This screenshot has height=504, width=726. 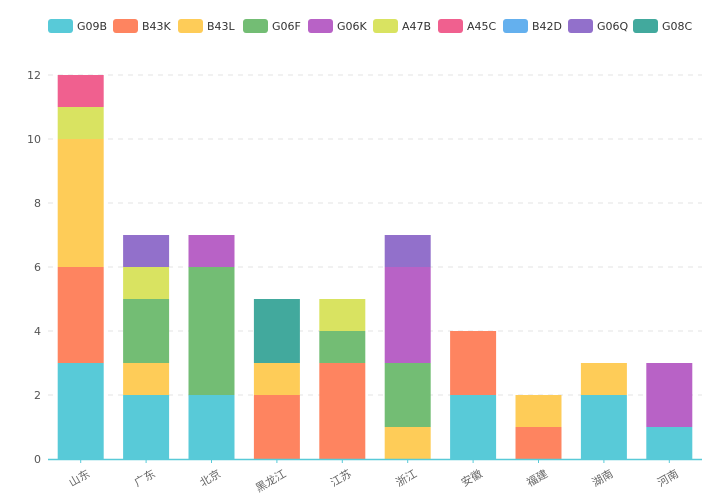 What do you see at coordinates (34, 75) in the screenshot?
I see `y-tick-label: 12` at bounding box center [34, 75].